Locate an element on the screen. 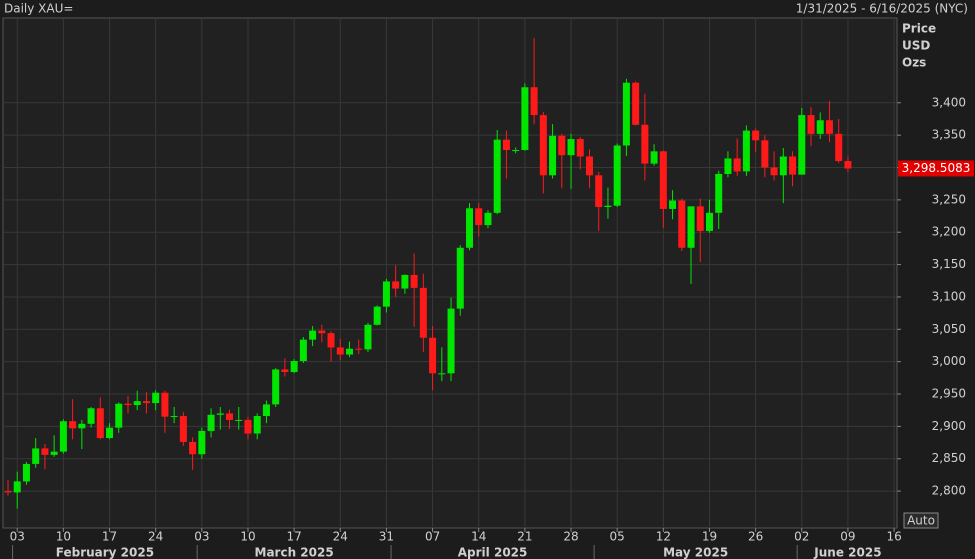  auto-button is located at coordinates (921, 520).